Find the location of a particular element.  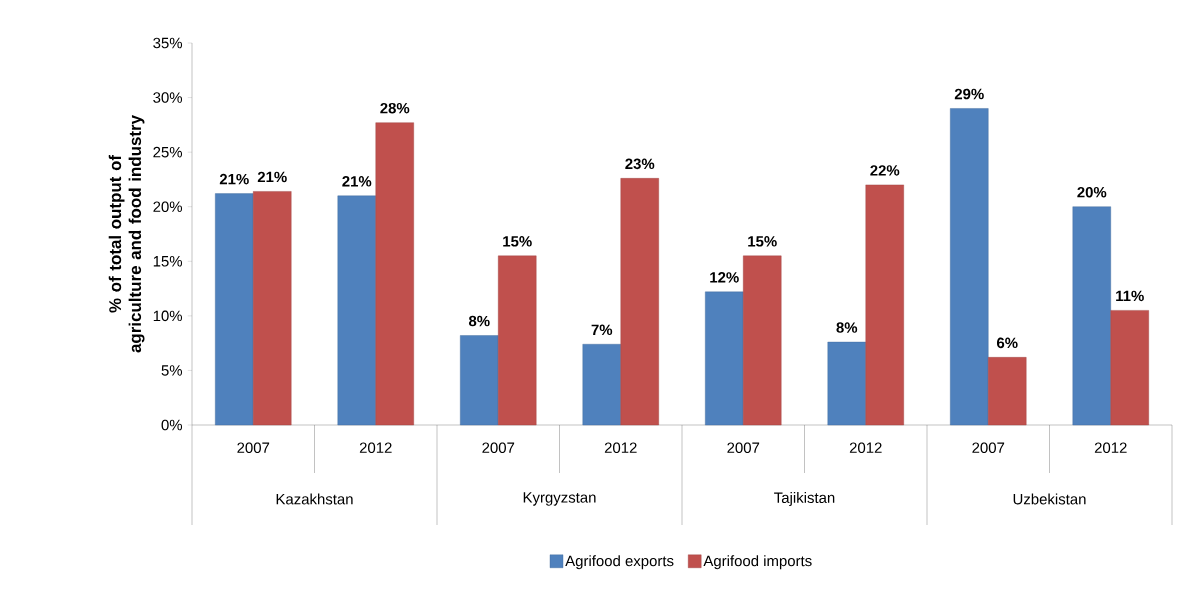

y-tick-label: 0% is located at coordinates (172, 425).